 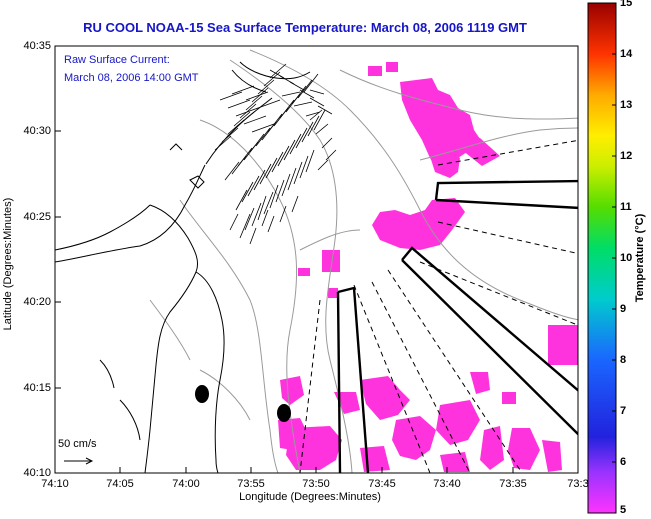 I want to click on colorbar-tick-label: 10, so click(x=626, y=258).